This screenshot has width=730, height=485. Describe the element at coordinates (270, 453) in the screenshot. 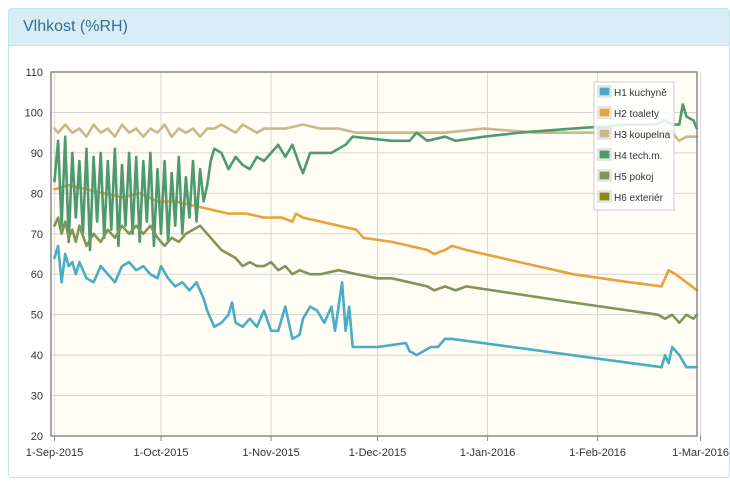

I see `x-tick-label: 1-Nov-2015` at that location.